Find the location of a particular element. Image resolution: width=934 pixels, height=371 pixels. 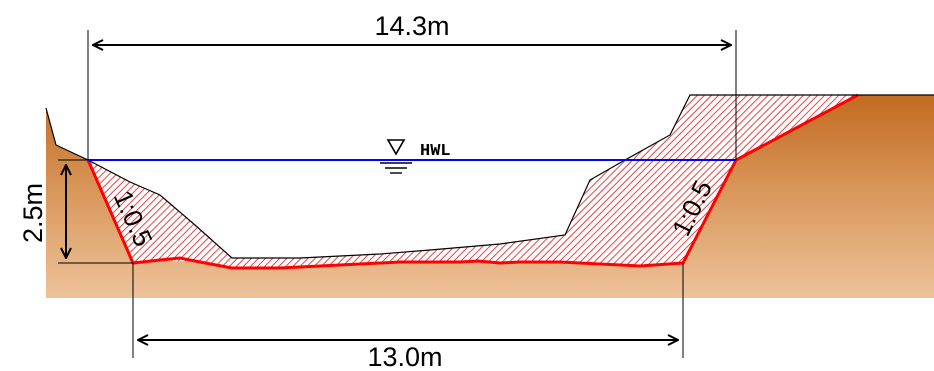

top-width-label: 14.3m is located at coordinates (411, 26).